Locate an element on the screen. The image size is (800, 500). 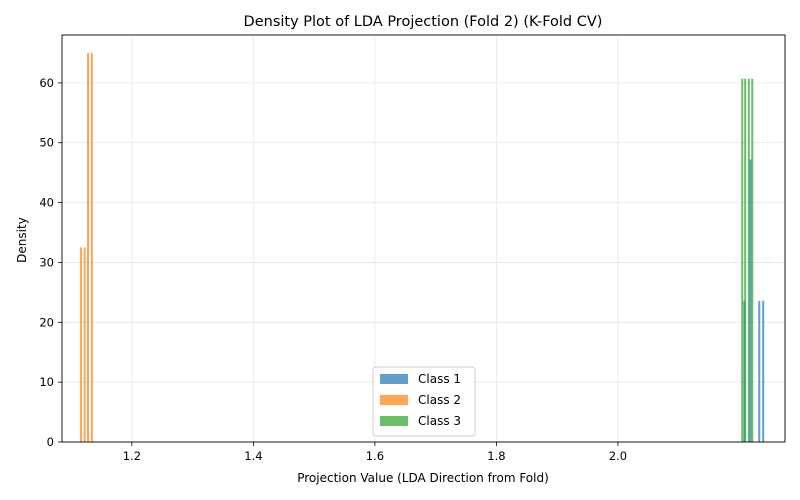
legend-label: Class 2 is located at coordinates (439, 400).